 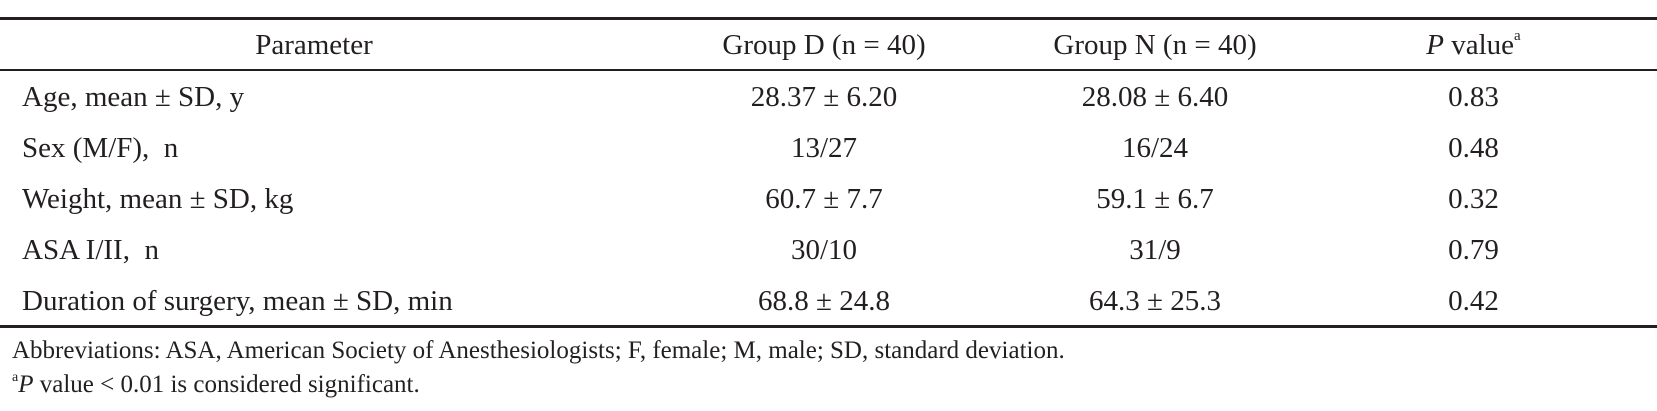 I want to click on cell-p-value: 0.83, so click(x=1473, y=97).